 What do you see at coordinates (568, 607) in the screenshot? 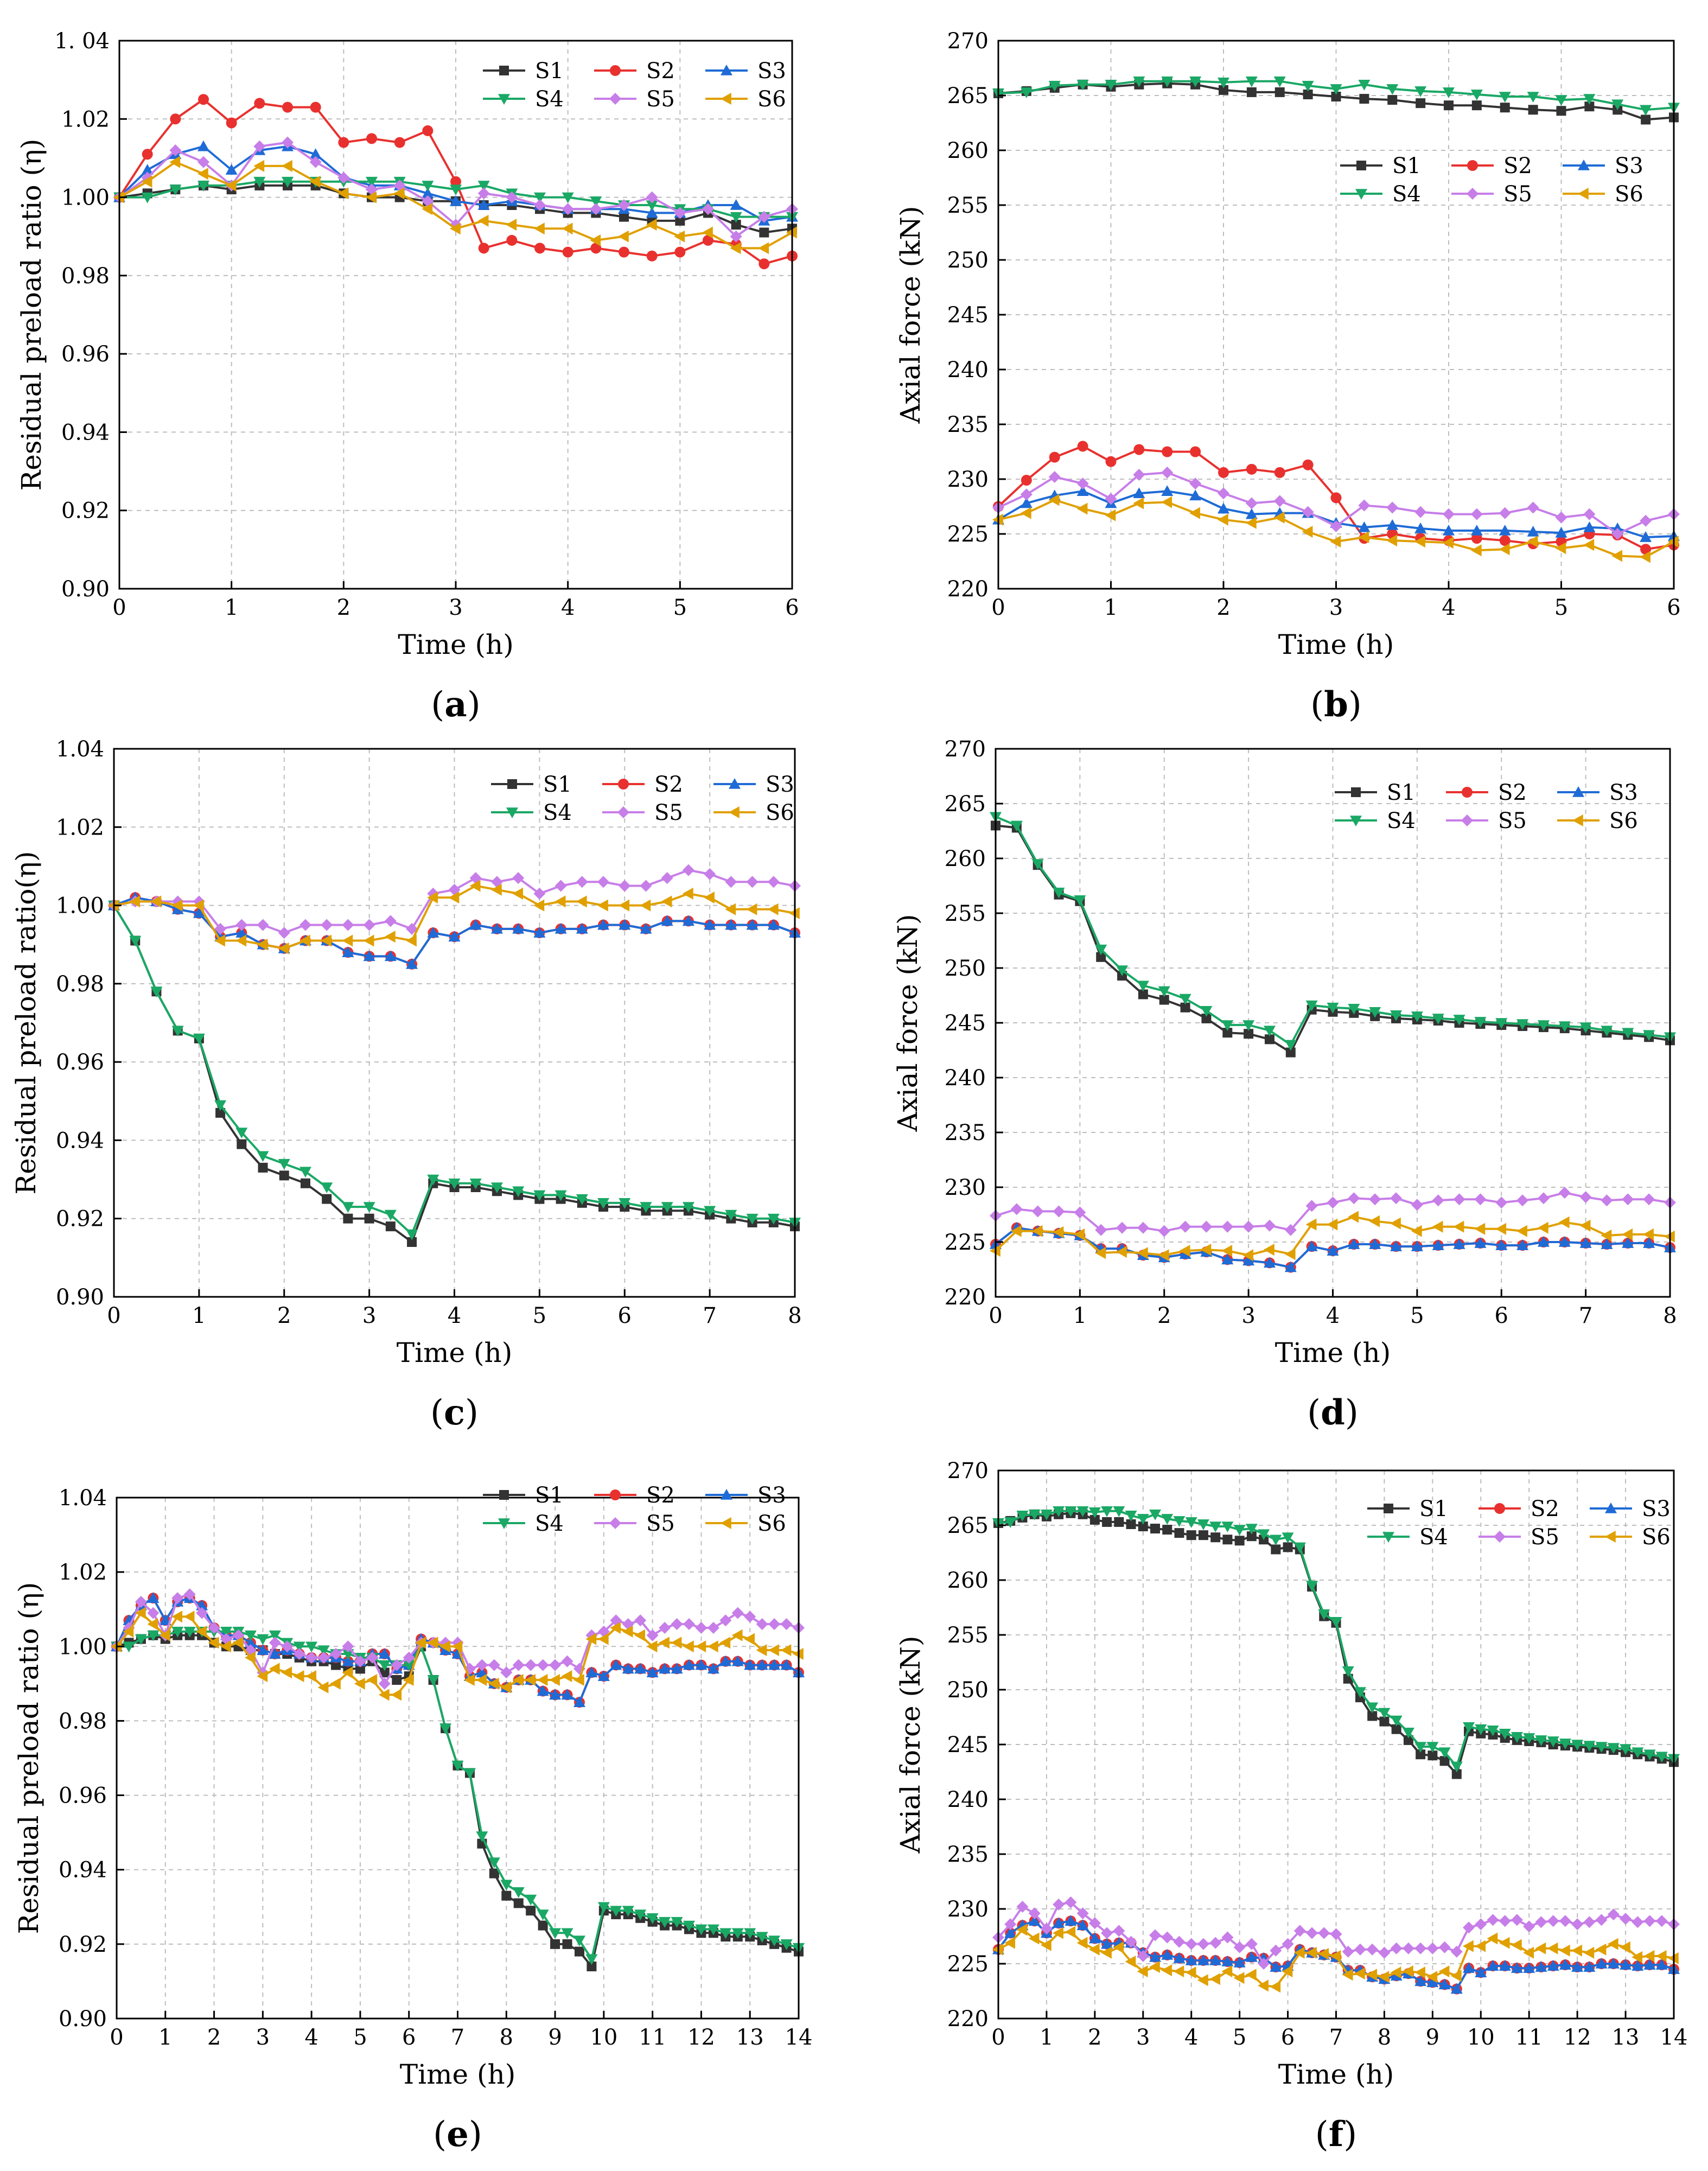
I see `x-tick-label: 4` at bounding box center [568, 607].